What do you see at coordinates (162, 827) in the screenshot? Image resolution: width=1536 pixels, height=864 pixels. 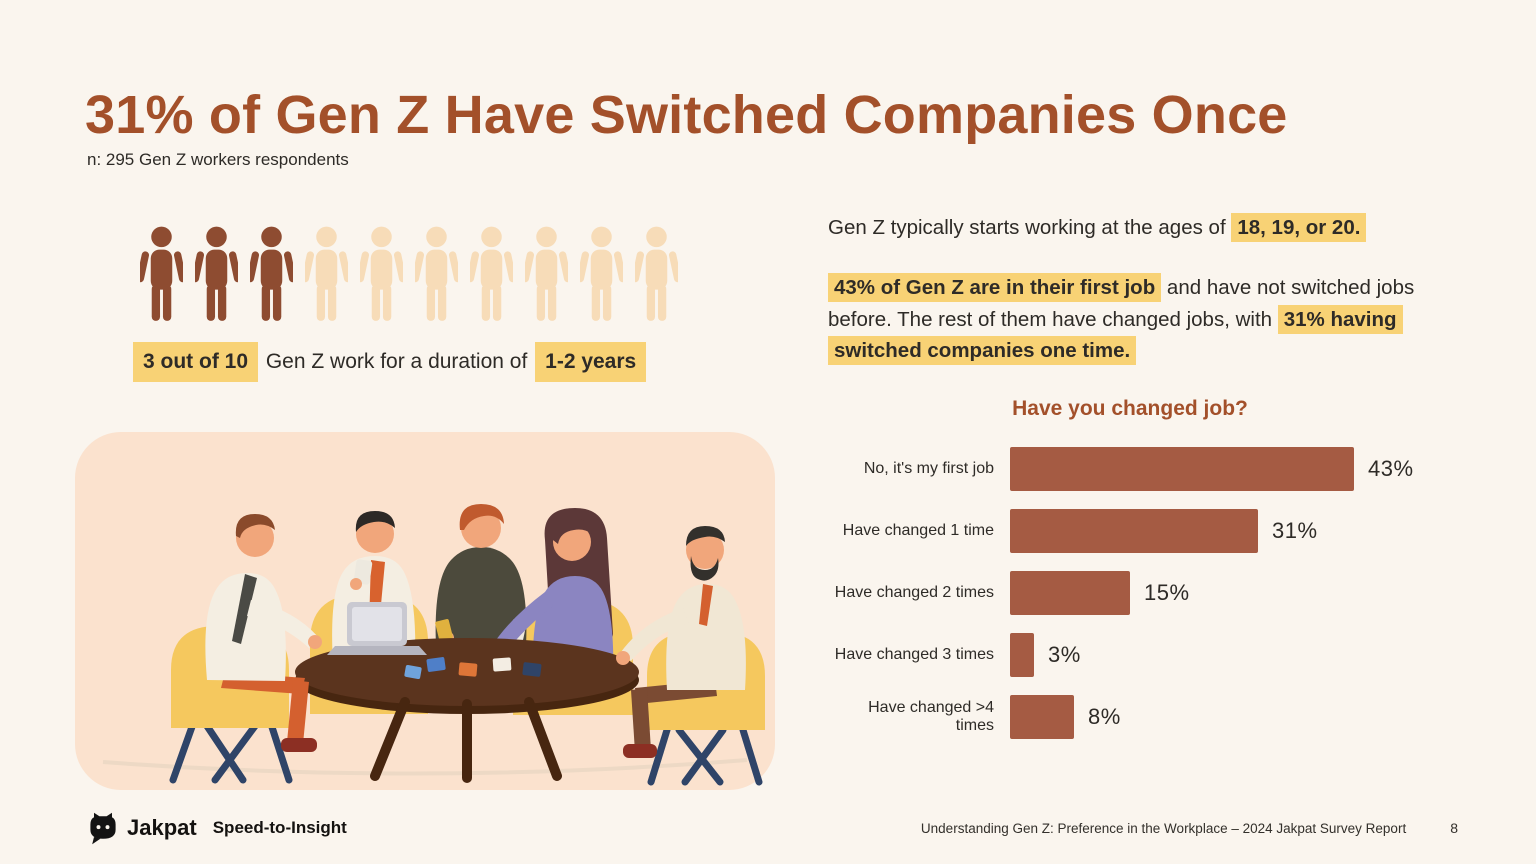 I see `brand-name: Jakpat` at bounding box center [162, 827].